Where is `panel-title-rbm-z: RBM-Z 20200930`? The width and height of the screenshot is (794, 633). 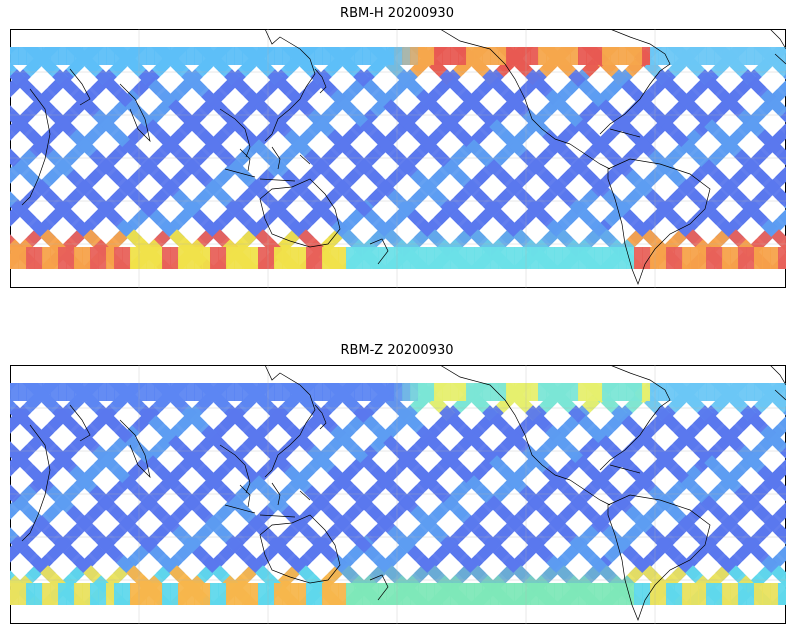 panel-title-rbm-z: RBM-Z 20200930 is located at coordinates (397, 350).